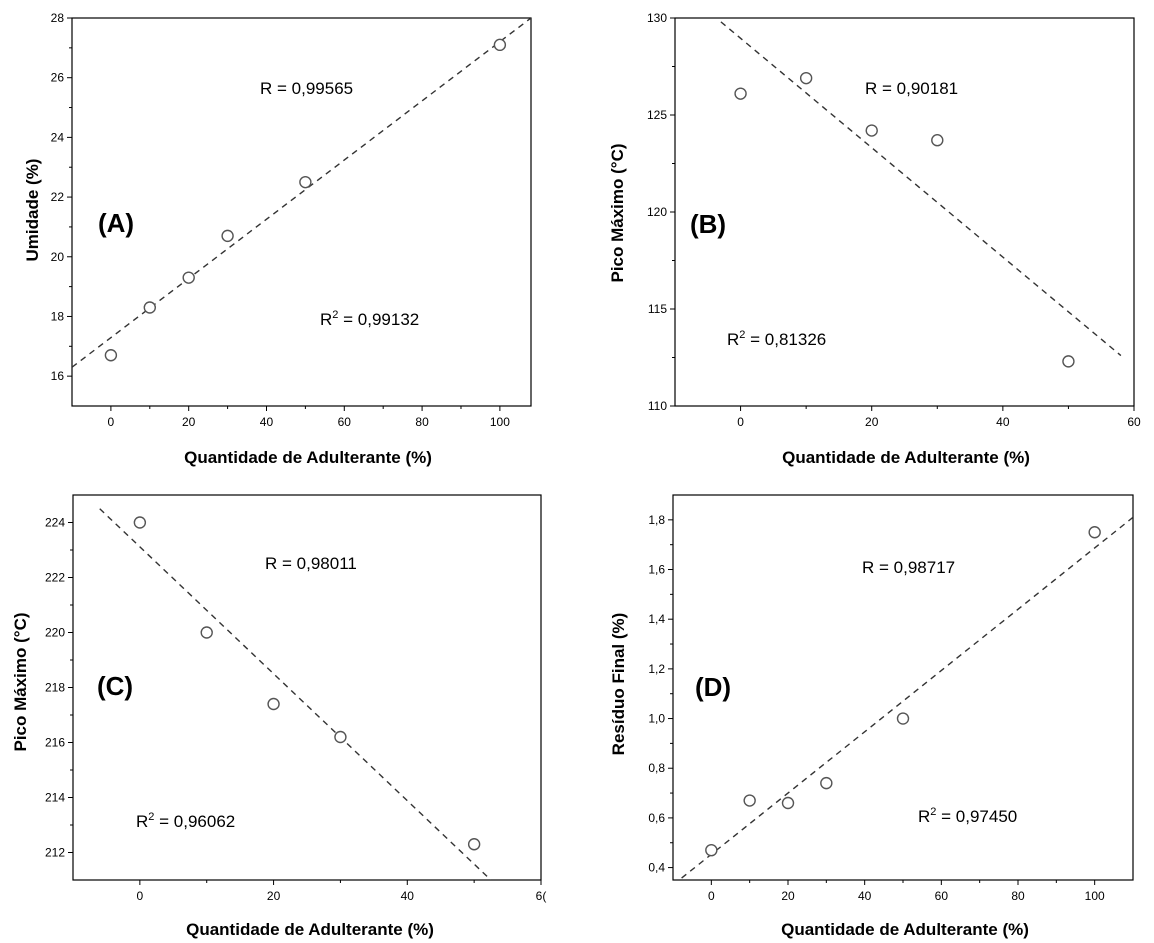  What do you see at coordinates (295, 694) in the screenshot?
I see `panel-c-fit-line` at bounding box center [295, 694].